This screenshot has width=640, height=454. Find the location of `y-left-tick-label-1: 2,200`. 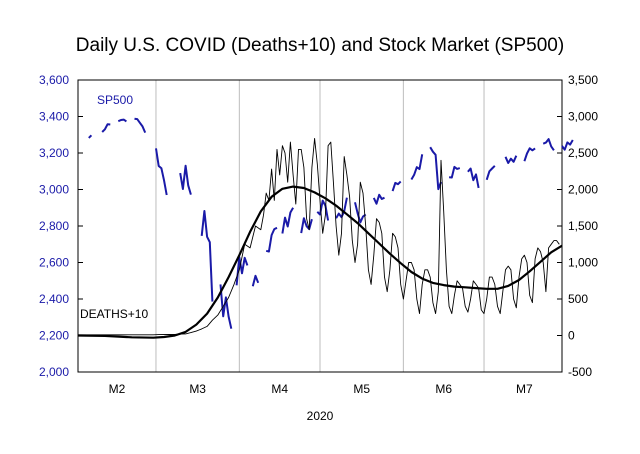

y-left-tick-label-1: 2,200 is located at coordinates (54, 336).